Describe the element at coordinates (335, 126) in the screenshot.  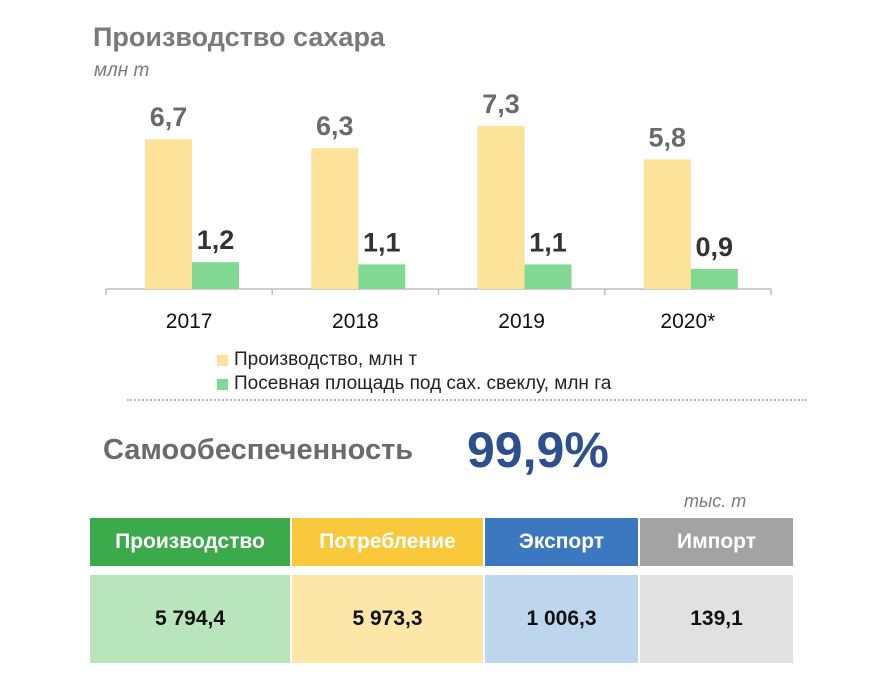
I see `data-label-production-1: 6,3` at that location.